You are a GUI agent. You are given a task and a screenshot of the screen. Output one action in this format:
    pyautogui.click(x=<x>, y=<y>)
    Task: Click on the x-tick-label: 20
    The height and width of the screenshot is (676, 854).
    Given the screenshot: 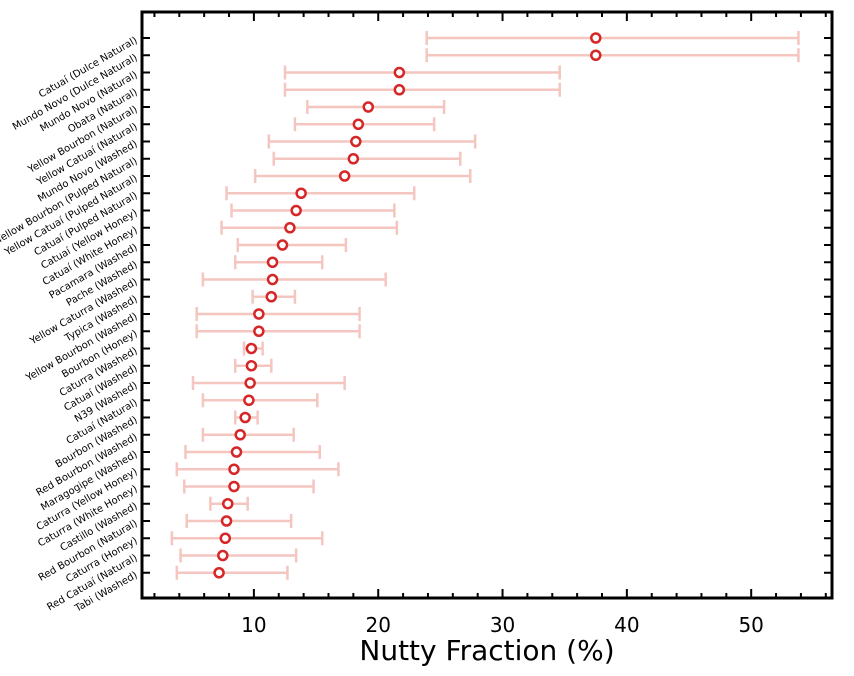 What is the action you would take?
    pyautogui.click(x=377, y=625)
    